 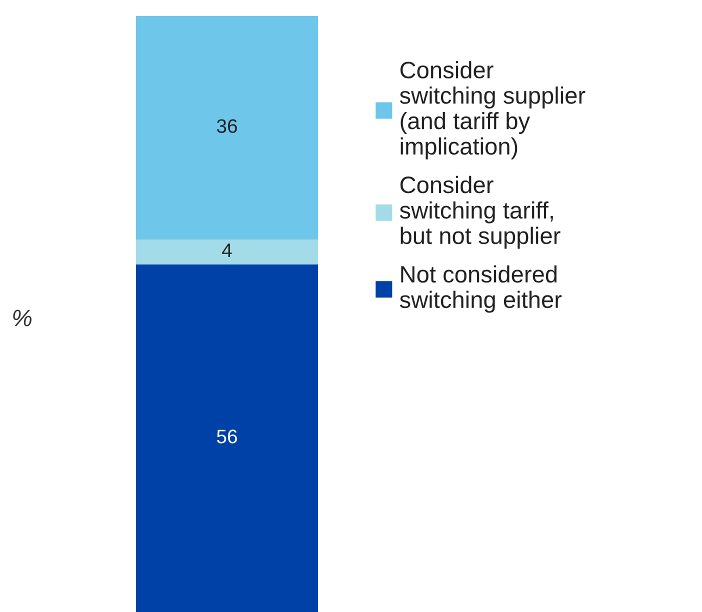 What do you see at coordinates (493, 110) in the screenshot?
I see `legend-label: Consider switching supplier (and tariff by implication)` at bounding box center [493, 110].